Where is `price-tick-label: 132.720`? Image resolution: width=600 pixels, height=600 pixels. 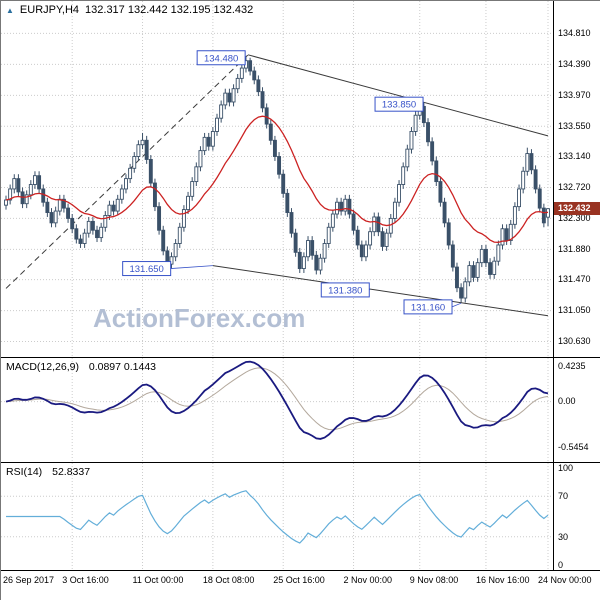 price-tick-label: 132.720 is located at coordinates (574, 186).